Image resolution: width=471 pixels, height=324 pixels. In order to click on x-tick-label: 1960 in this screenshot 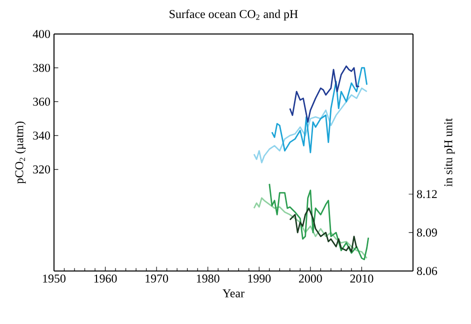, I will do `click(105, 278)`.